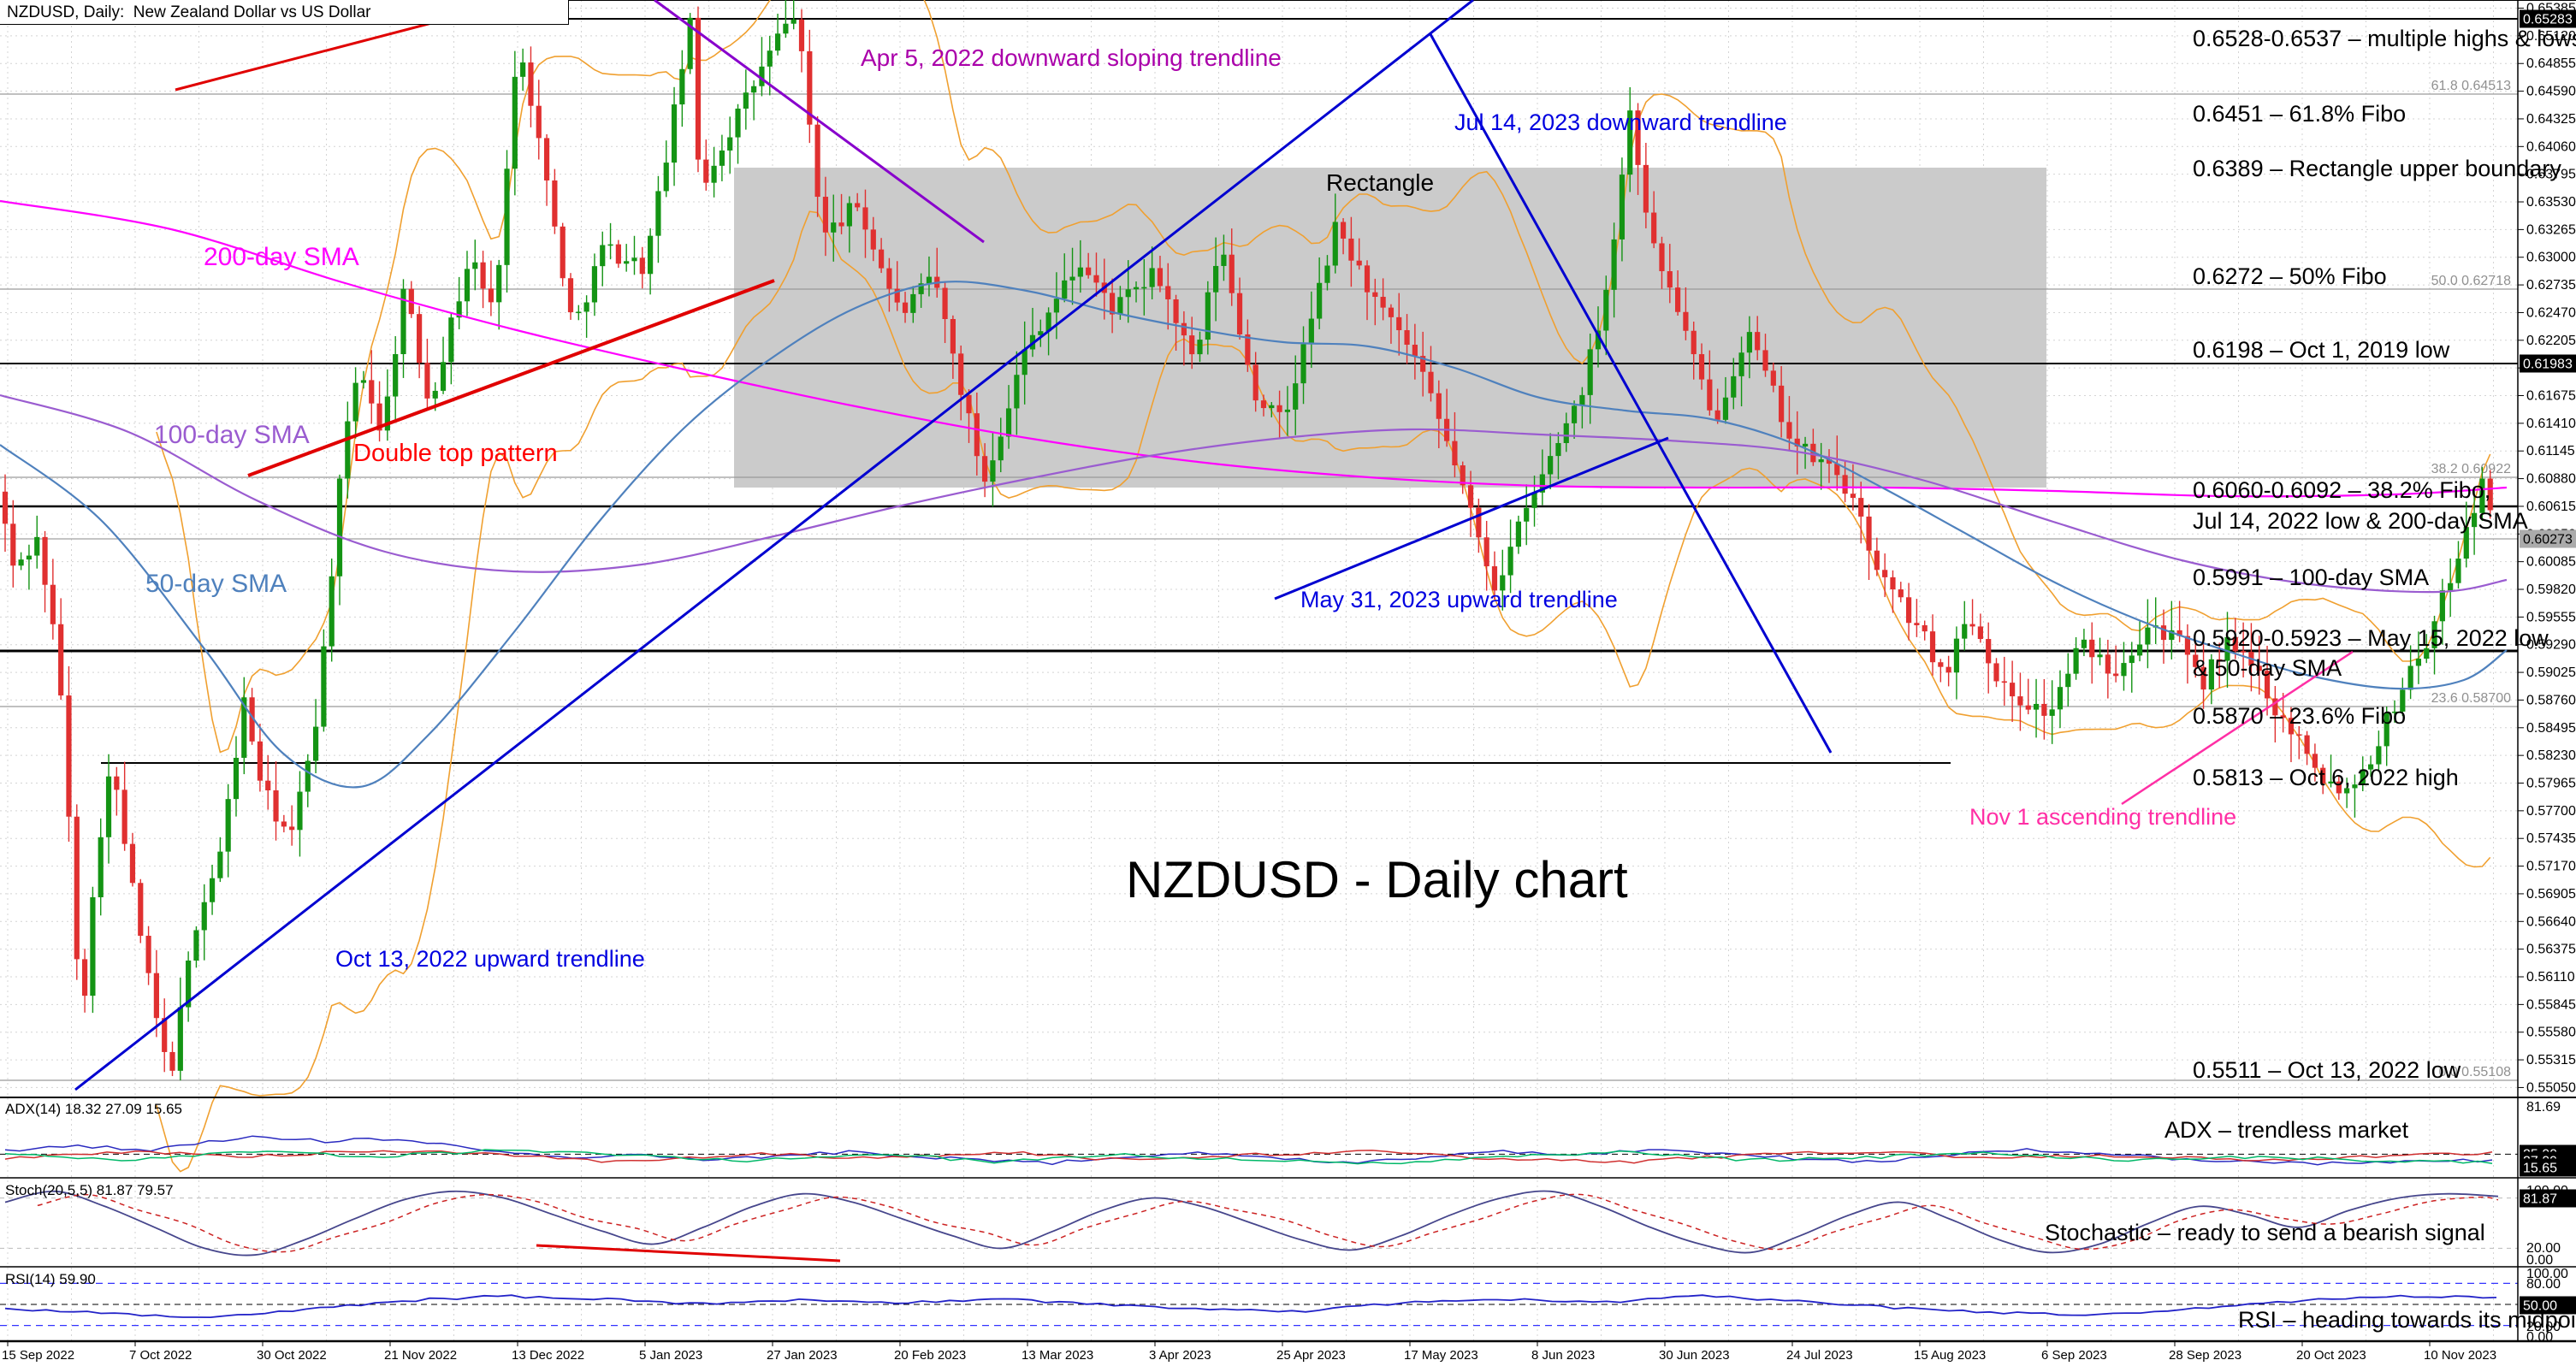  Describe the element at coordinates (2551, 64) in the screenshot. I see `price-tick-label: 0.64855` at that location.